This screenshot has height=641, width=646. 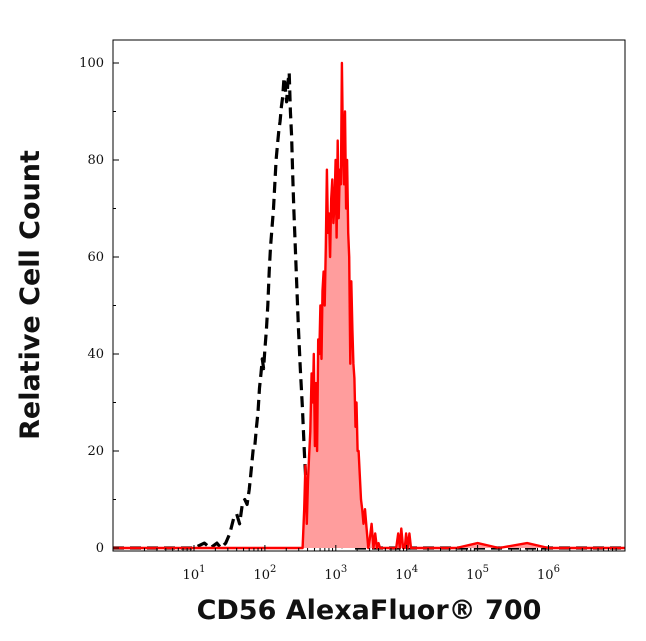 I want to click on y-tick-label: 60, so click(x=95, y=257).